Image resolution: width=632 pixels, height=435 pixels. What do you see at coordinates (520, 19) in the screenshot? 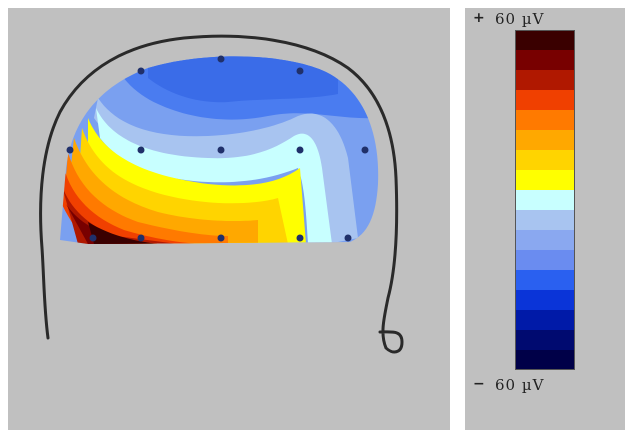
I see `scale-max-label: 60 µV` at bounding box center [520, 19].